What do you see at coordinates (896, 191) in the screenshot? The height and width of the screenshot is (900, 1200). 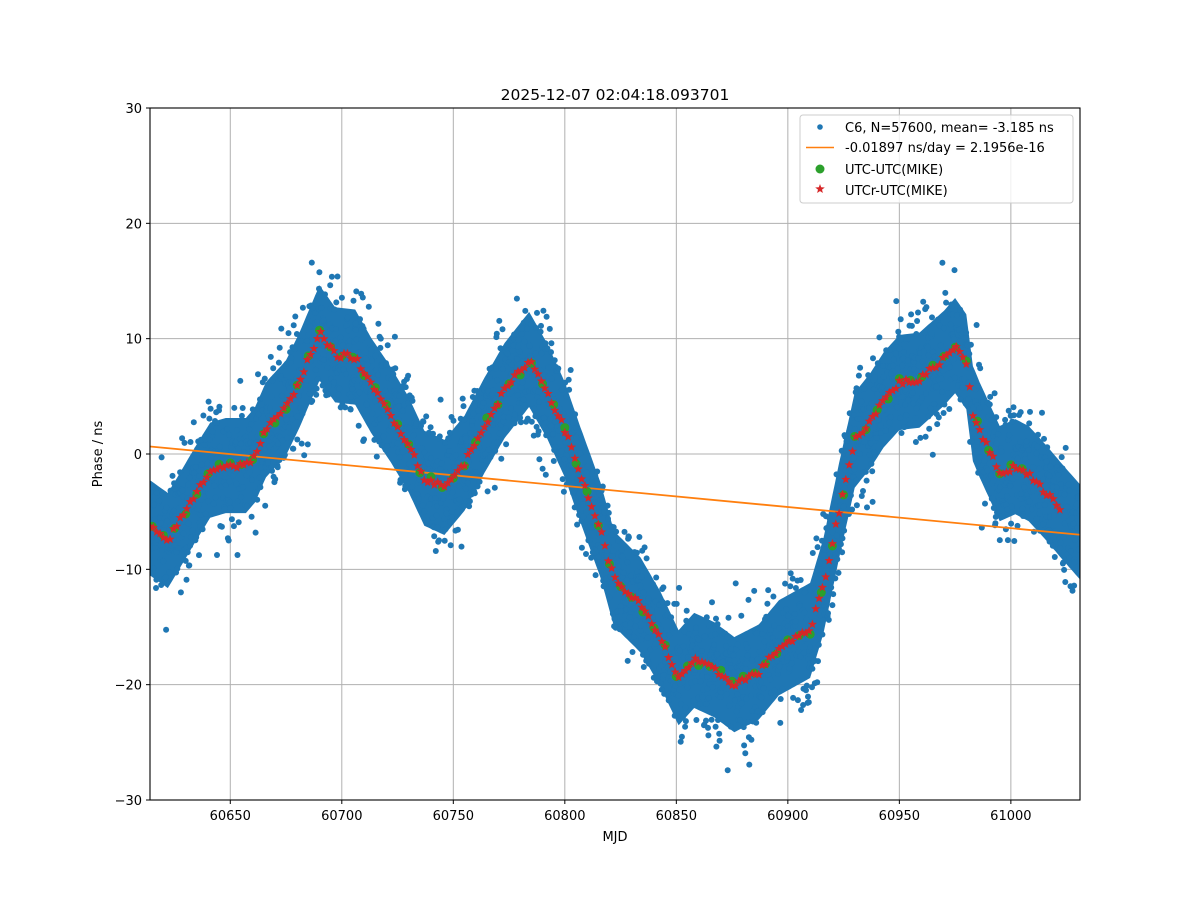 I see `legend-utcr-label: UTCr-UTC(MIKE)` at bounding box center [896, 191].